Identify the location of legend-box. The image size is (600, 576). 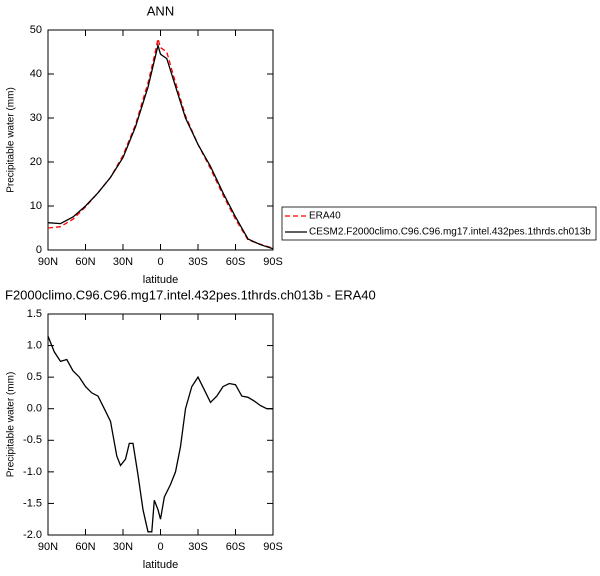
(439, 223).